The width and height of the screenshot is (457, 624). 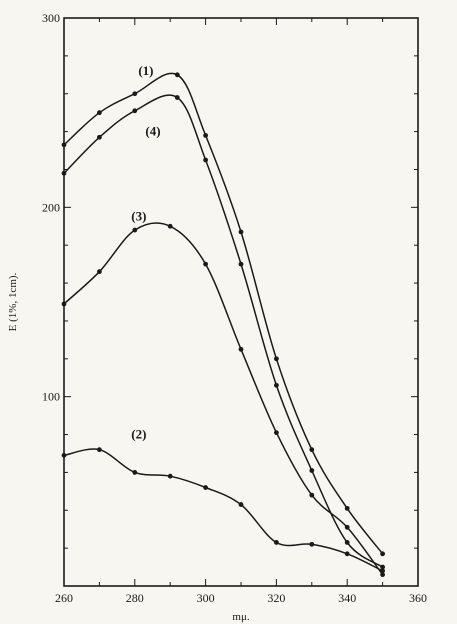 I want to click on x-tick-label: 320, so click(x=276, y=598).